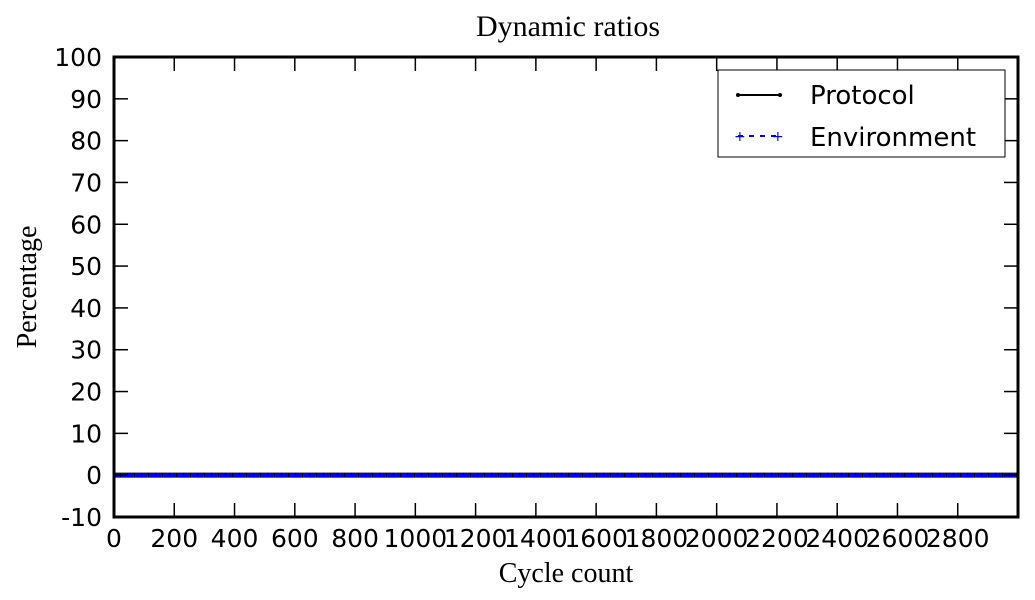 This screenshot has width=1035, height=600. What do you see at coordinates (174, 538) in the screenshot?
I see `x-tick-label: 200` at bounding box center [174, 538].